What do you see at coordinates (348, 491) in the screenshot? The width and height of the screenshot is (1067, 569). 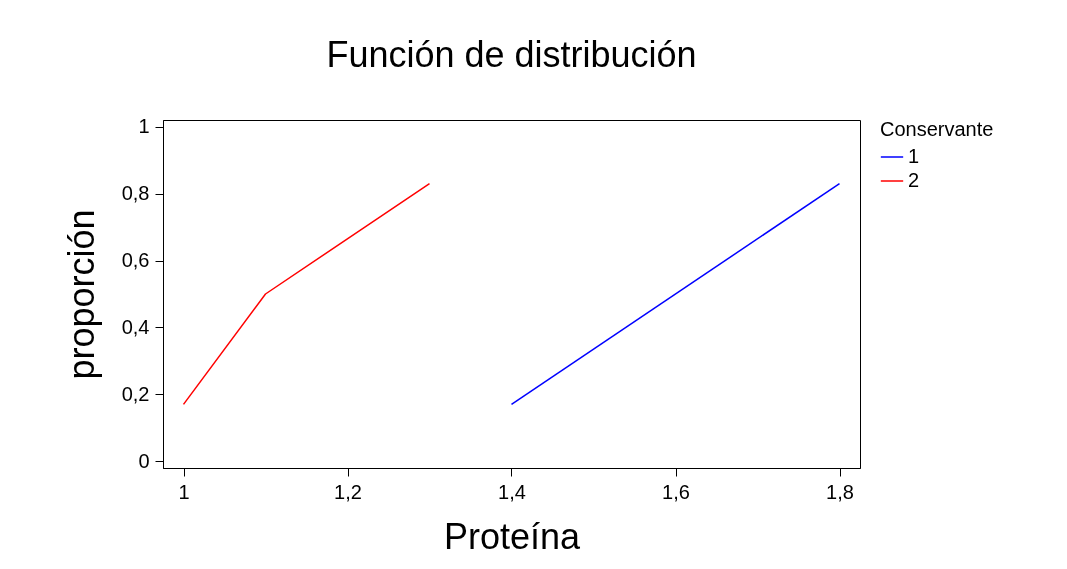 I see `x-tick-label: 1,2` at bounding box center [348, 491].